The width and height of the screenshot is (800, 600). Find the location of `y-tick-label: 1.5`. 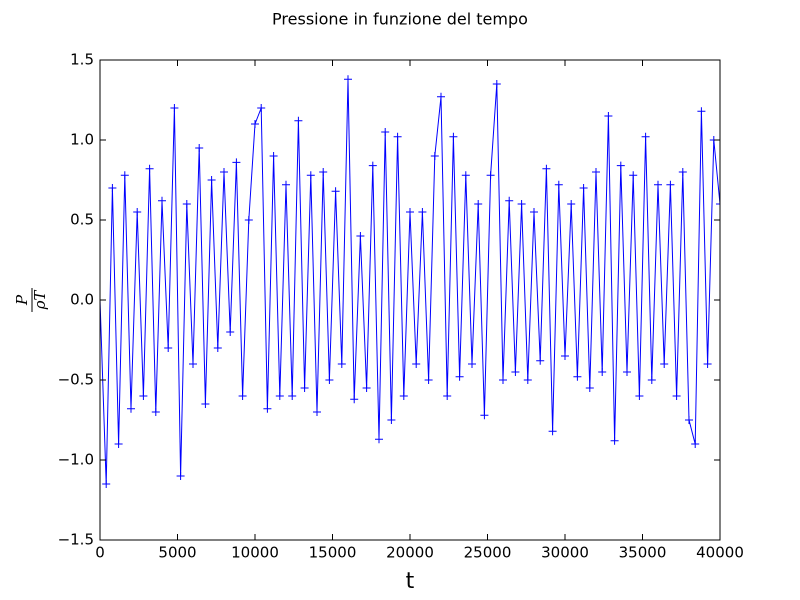

y-tick-label: 1.5 is located at coordinates (82, 60).